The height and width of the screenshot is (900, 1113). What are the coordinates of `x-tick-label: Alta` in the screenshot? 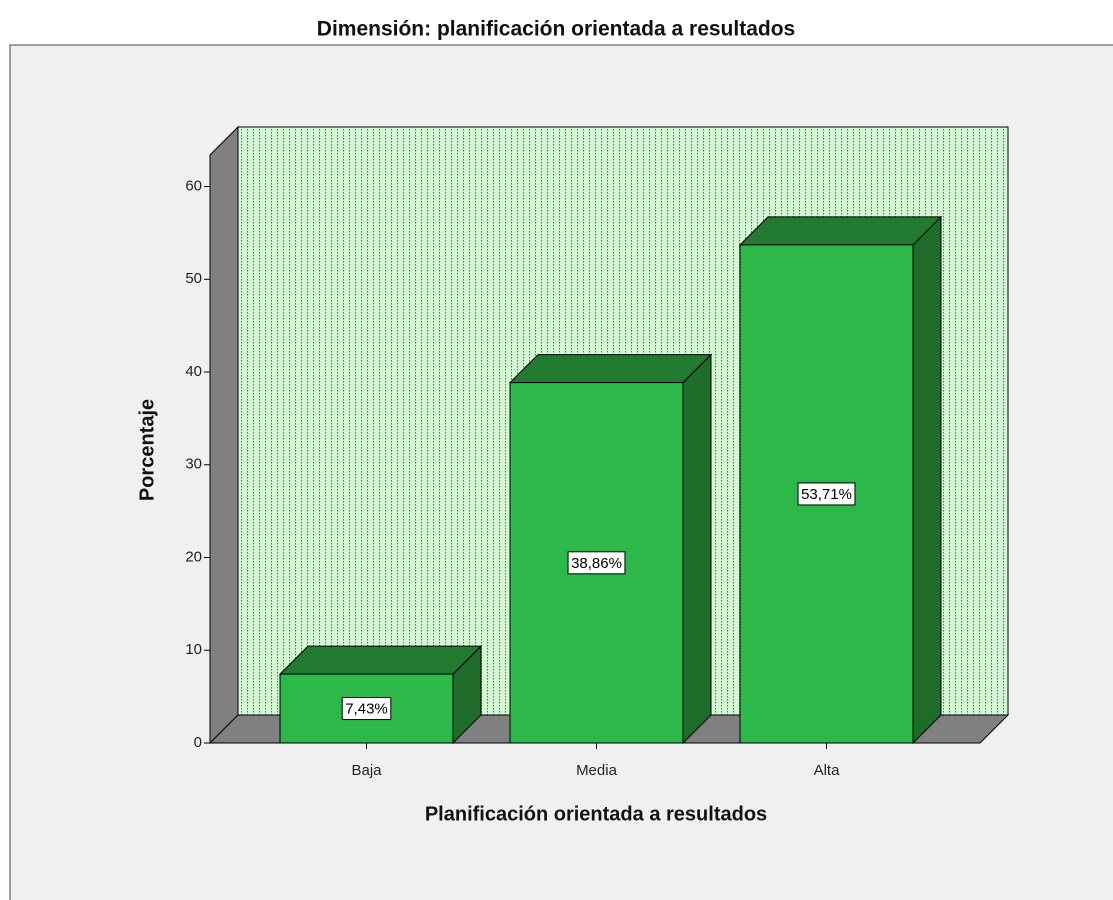 It's located at (827, 770).